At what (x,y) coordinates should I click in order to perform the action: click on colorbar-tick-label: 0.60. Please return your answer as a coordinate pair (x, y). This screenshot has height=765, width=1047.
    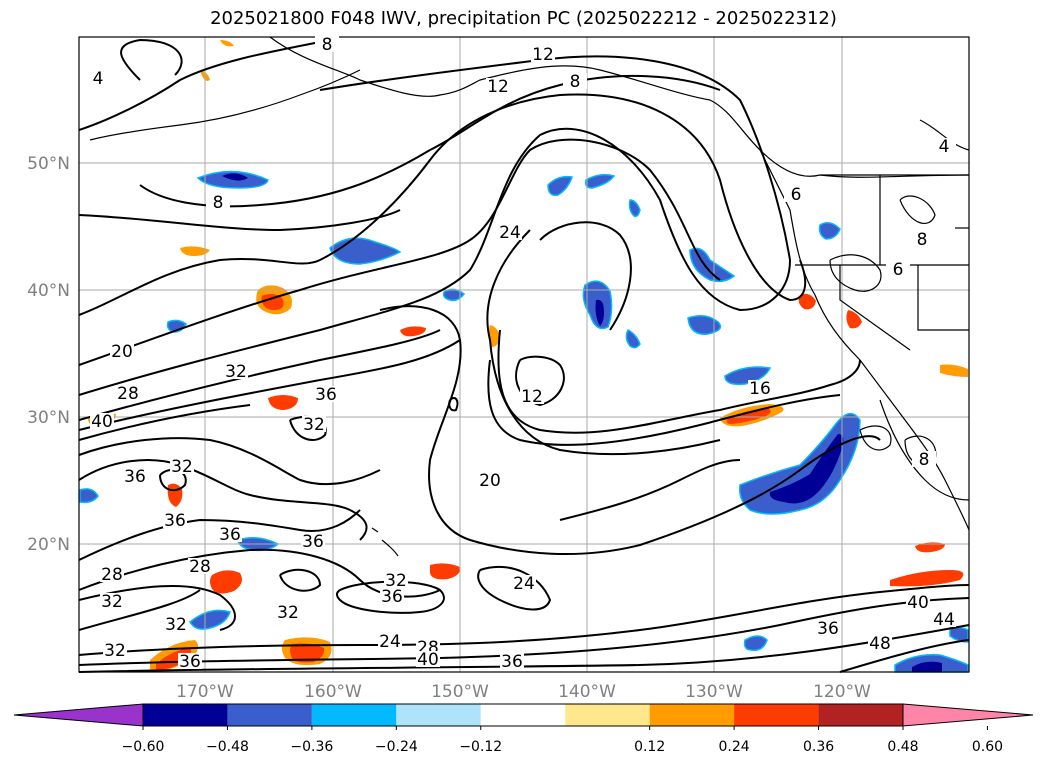
    Looking at the image, I should click on (987, 747).